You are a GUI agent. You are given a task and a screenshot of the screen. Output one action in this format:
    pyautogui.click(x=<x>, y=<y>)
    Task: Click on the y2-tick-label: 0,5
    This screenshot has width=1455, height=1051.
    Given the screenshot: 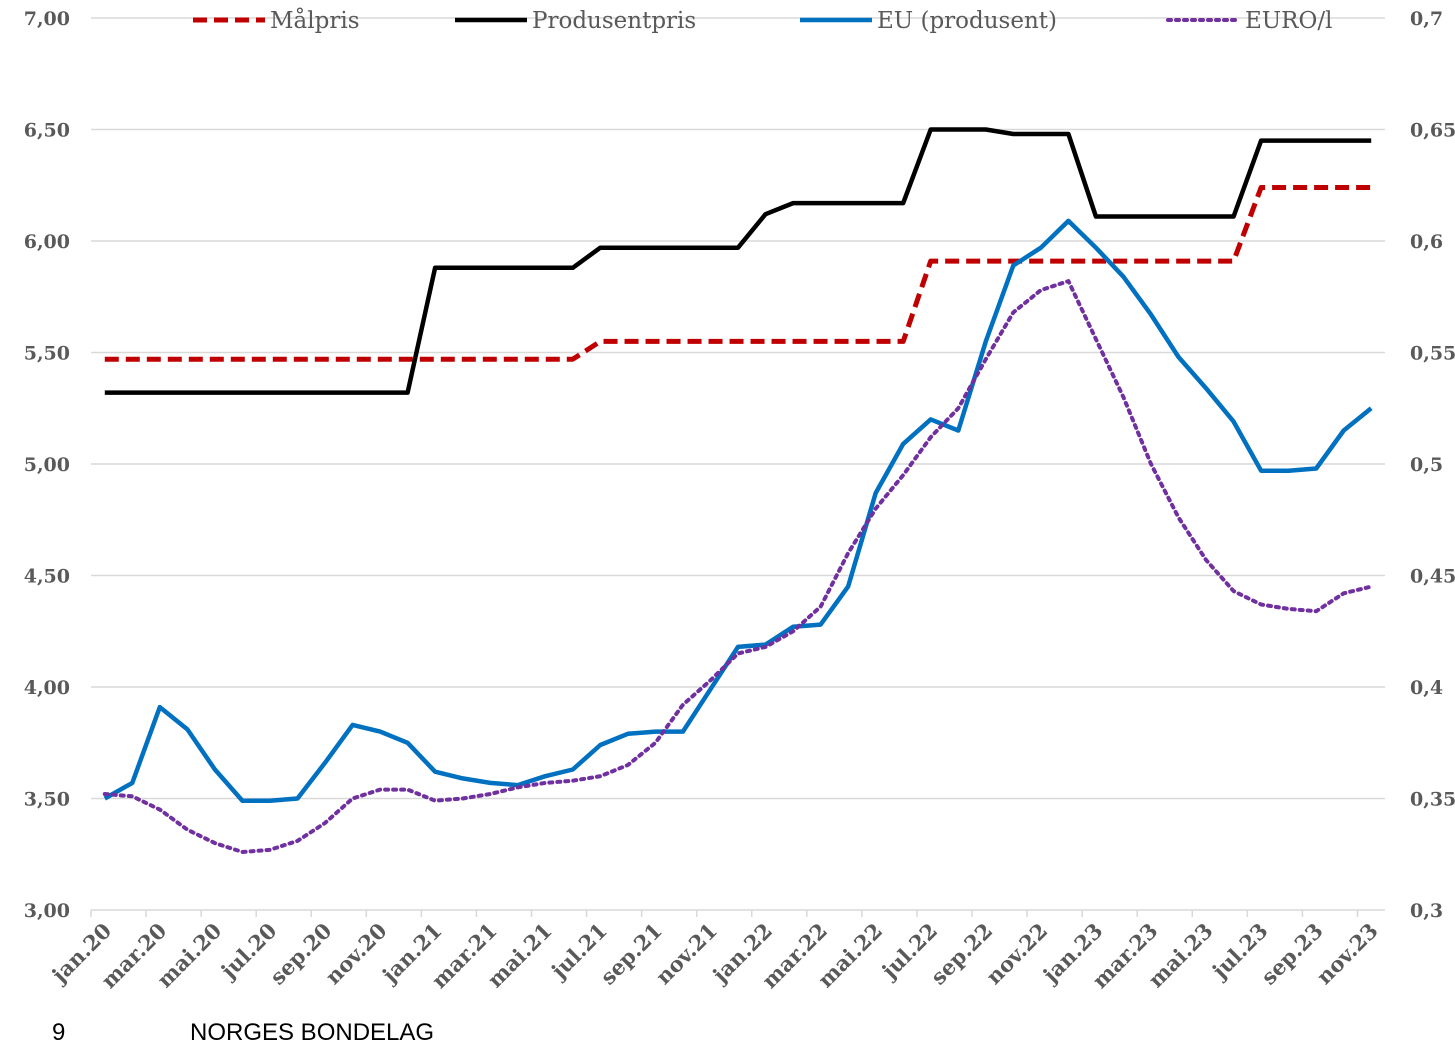 What is the action you would take?
    pyautogui.click(x=1426, y=465)
    